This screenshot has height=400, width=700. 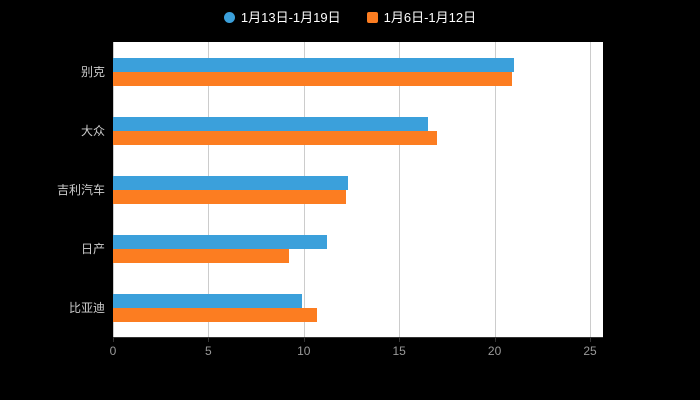 What do you see at coordinates (220, 241) in the screenshot?
I see `bar-series1-category4` at bounding box center [220, 241].